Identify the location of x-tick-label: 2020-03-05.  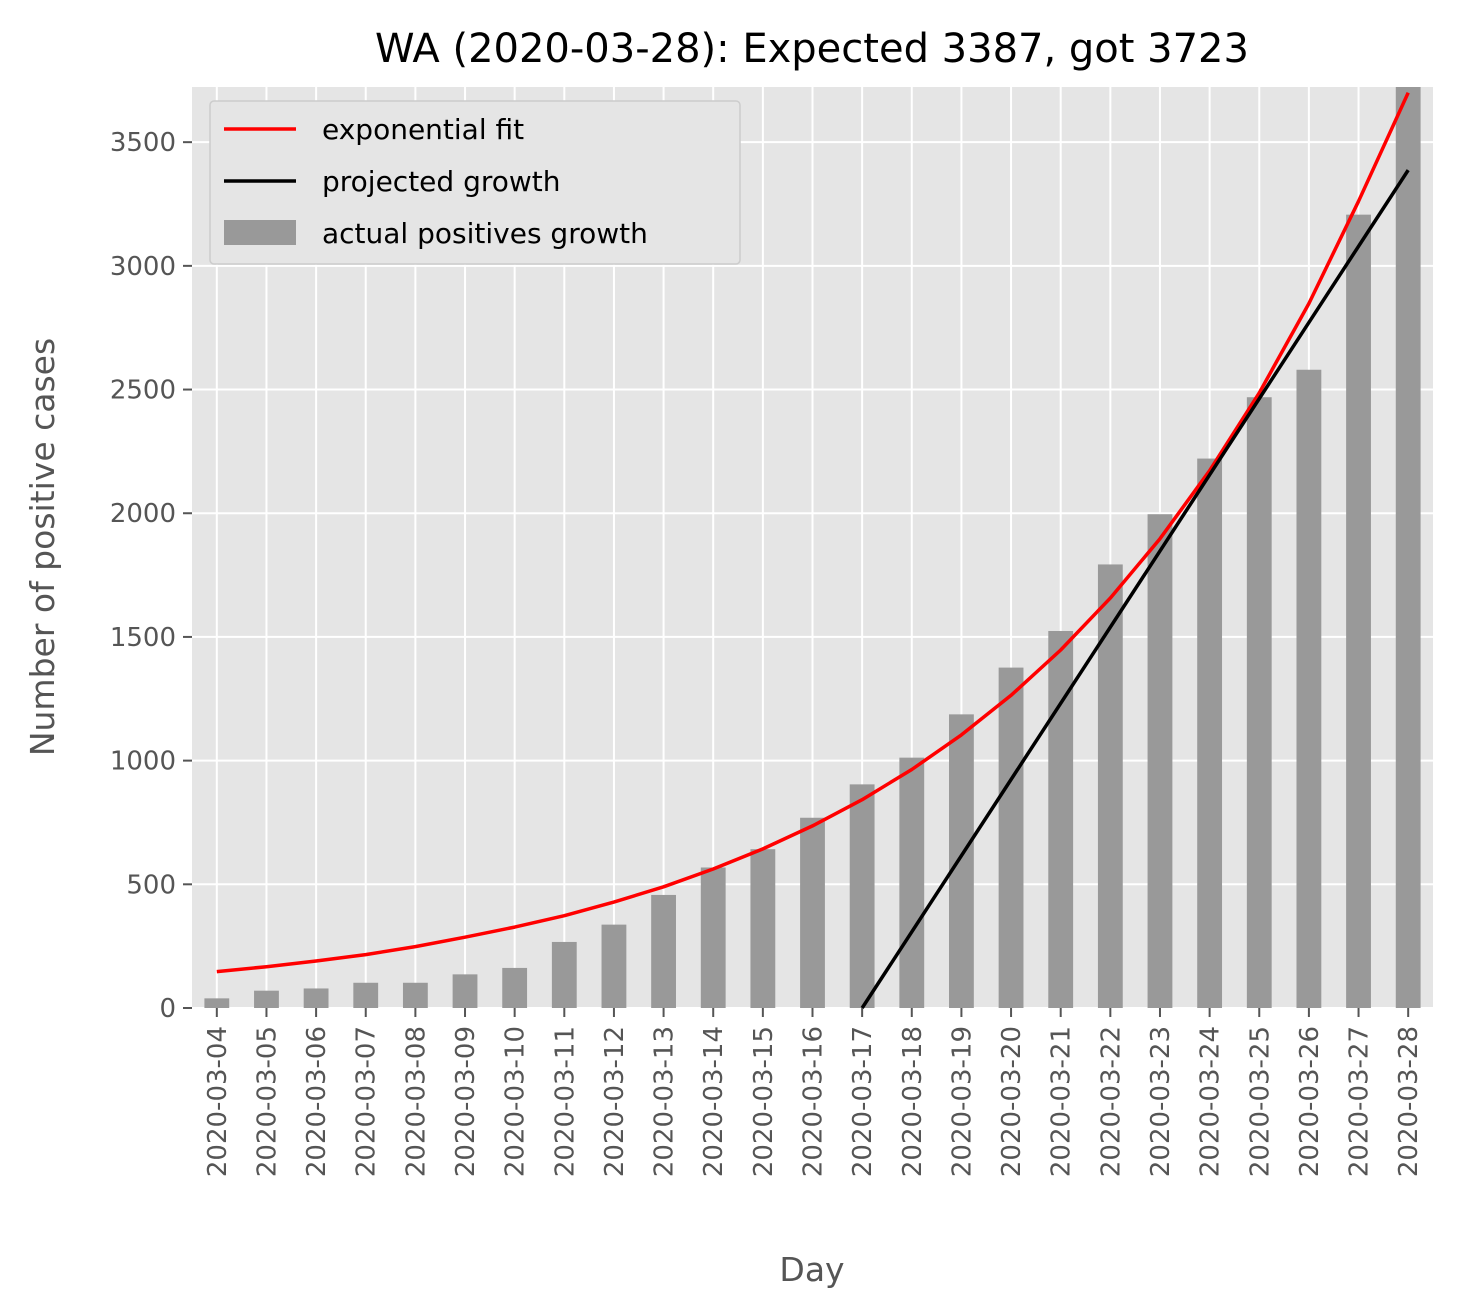
(267, 1101).